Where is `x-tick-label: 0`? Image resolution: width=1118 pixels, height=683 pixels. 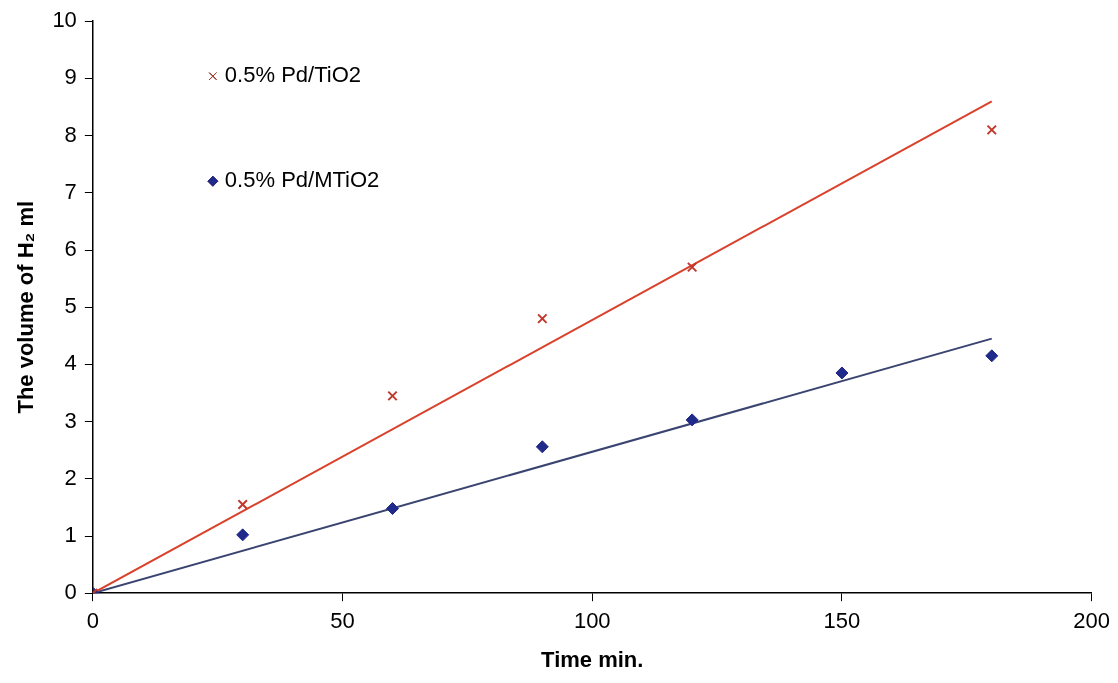 x-tick-label: 0 is located at coordinates (92, 621).